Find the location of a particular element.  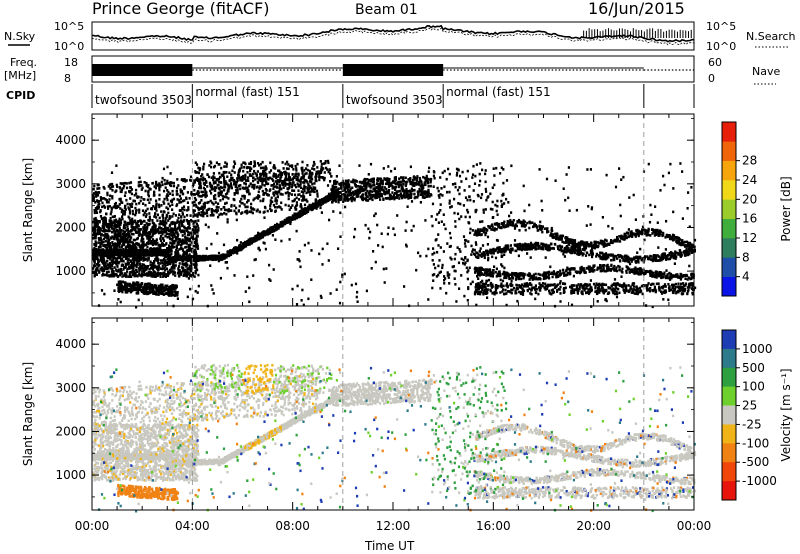

freq-tick-top: 18 is located at coordinates (71, 62).